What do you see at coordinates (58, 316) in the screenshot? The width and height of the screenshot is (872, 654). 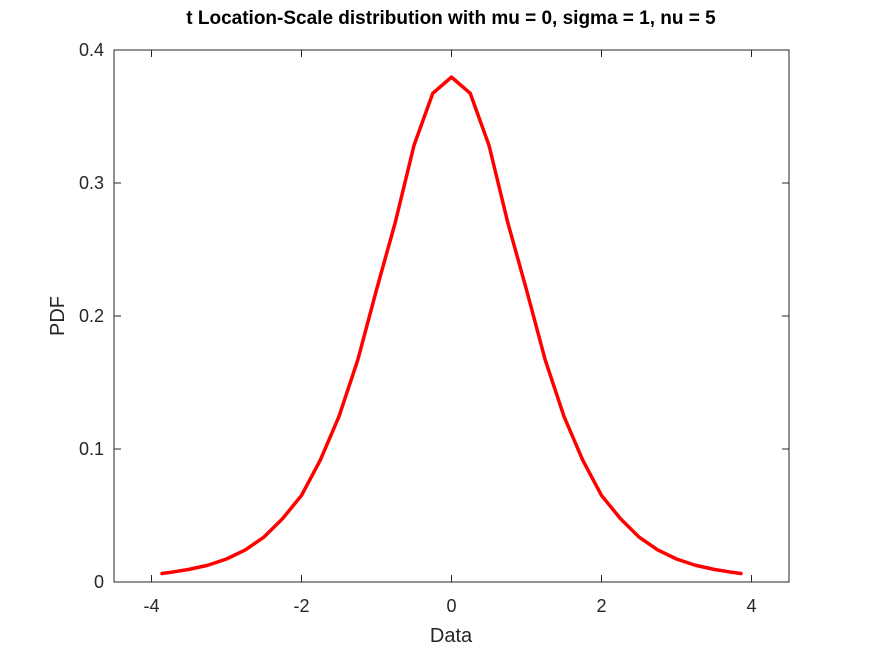 I see `y-axis-label: PDF` at bounding box center [58, 316].